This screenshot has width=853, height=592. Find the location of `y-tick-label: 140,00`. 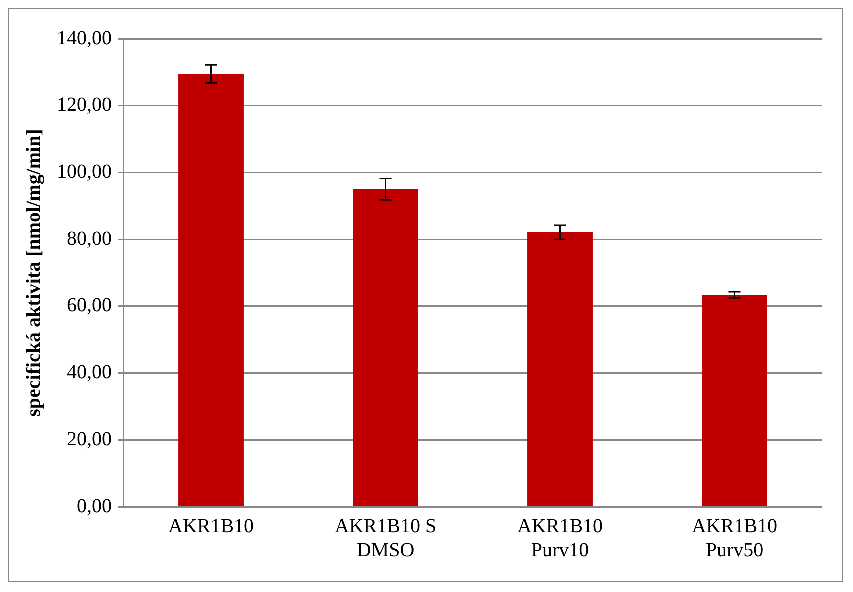

y-tick-label: 140,00 is located at coordinates (84, 38).